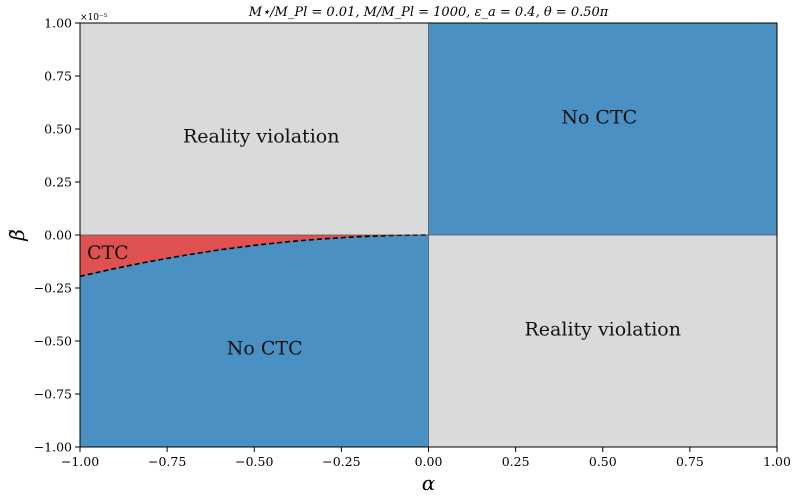  Describe the element at coordinates (516, 461) in the screenshot. I see `x-tick-label: 0.25` at that location.